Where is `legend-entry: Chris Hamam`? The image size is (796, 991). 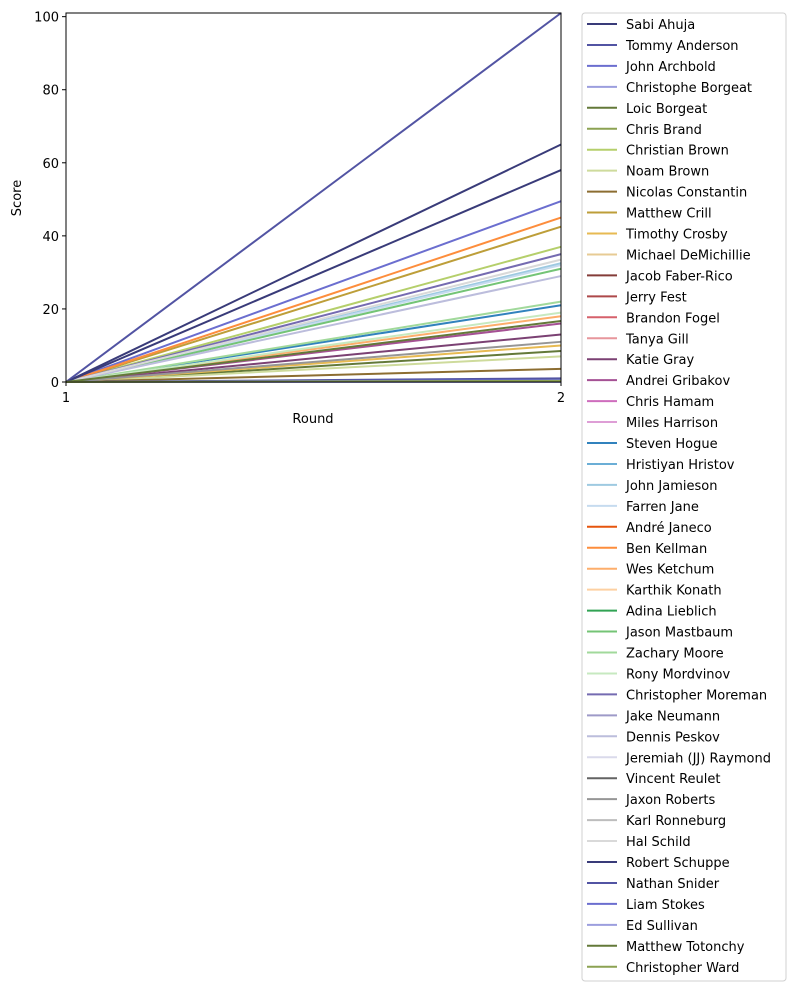
legend-entry: Chris Hamam is located at coordinates (670, 402).